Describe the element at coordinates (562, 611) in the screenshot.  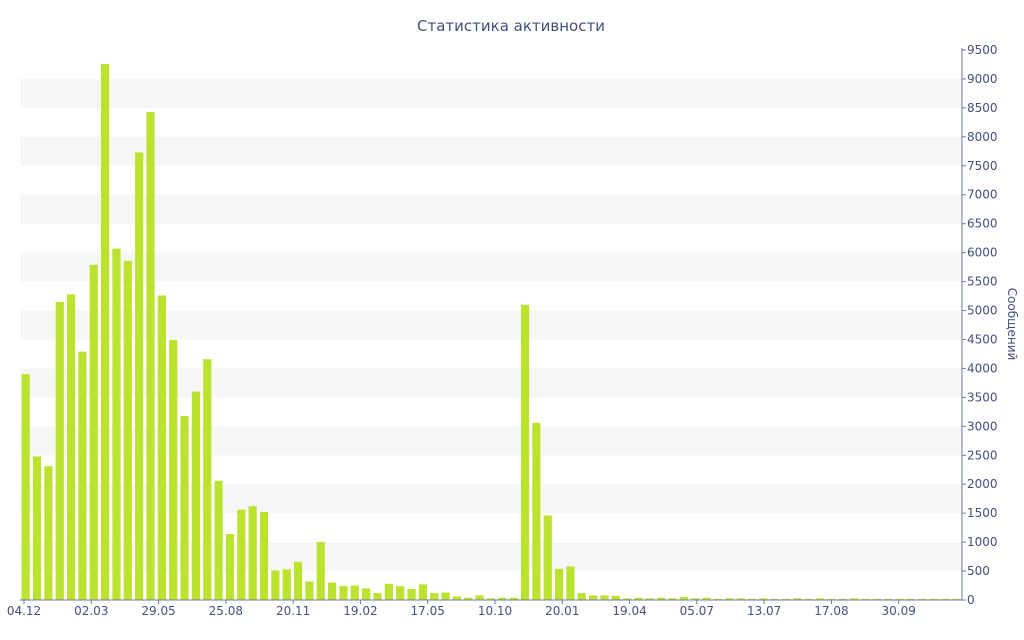
I see `x-tick-label: 20.01` at that location.